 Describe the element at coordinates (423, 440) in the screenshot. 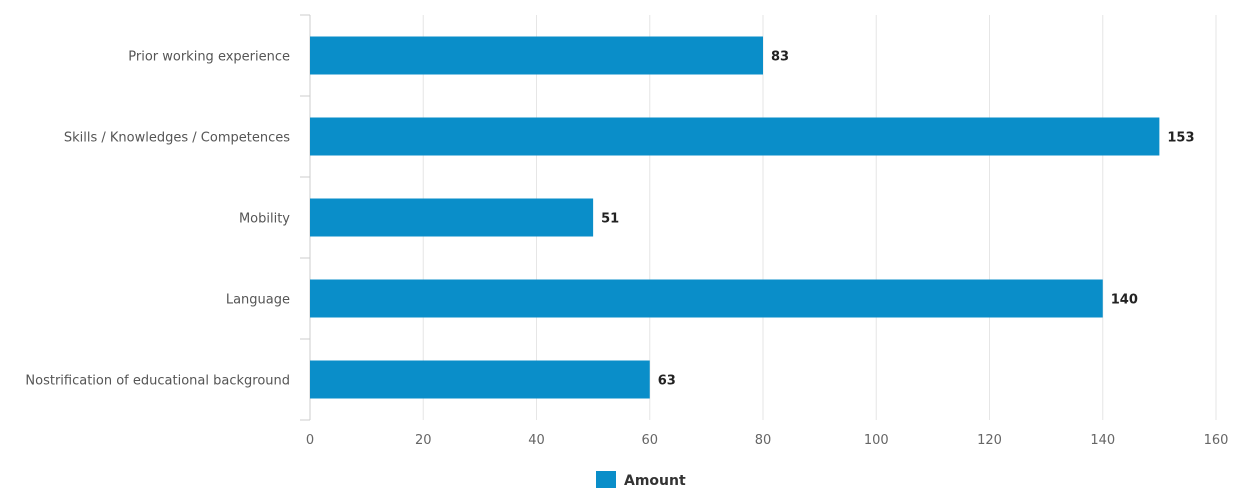

I see `x-tick-label: 20` at that location.